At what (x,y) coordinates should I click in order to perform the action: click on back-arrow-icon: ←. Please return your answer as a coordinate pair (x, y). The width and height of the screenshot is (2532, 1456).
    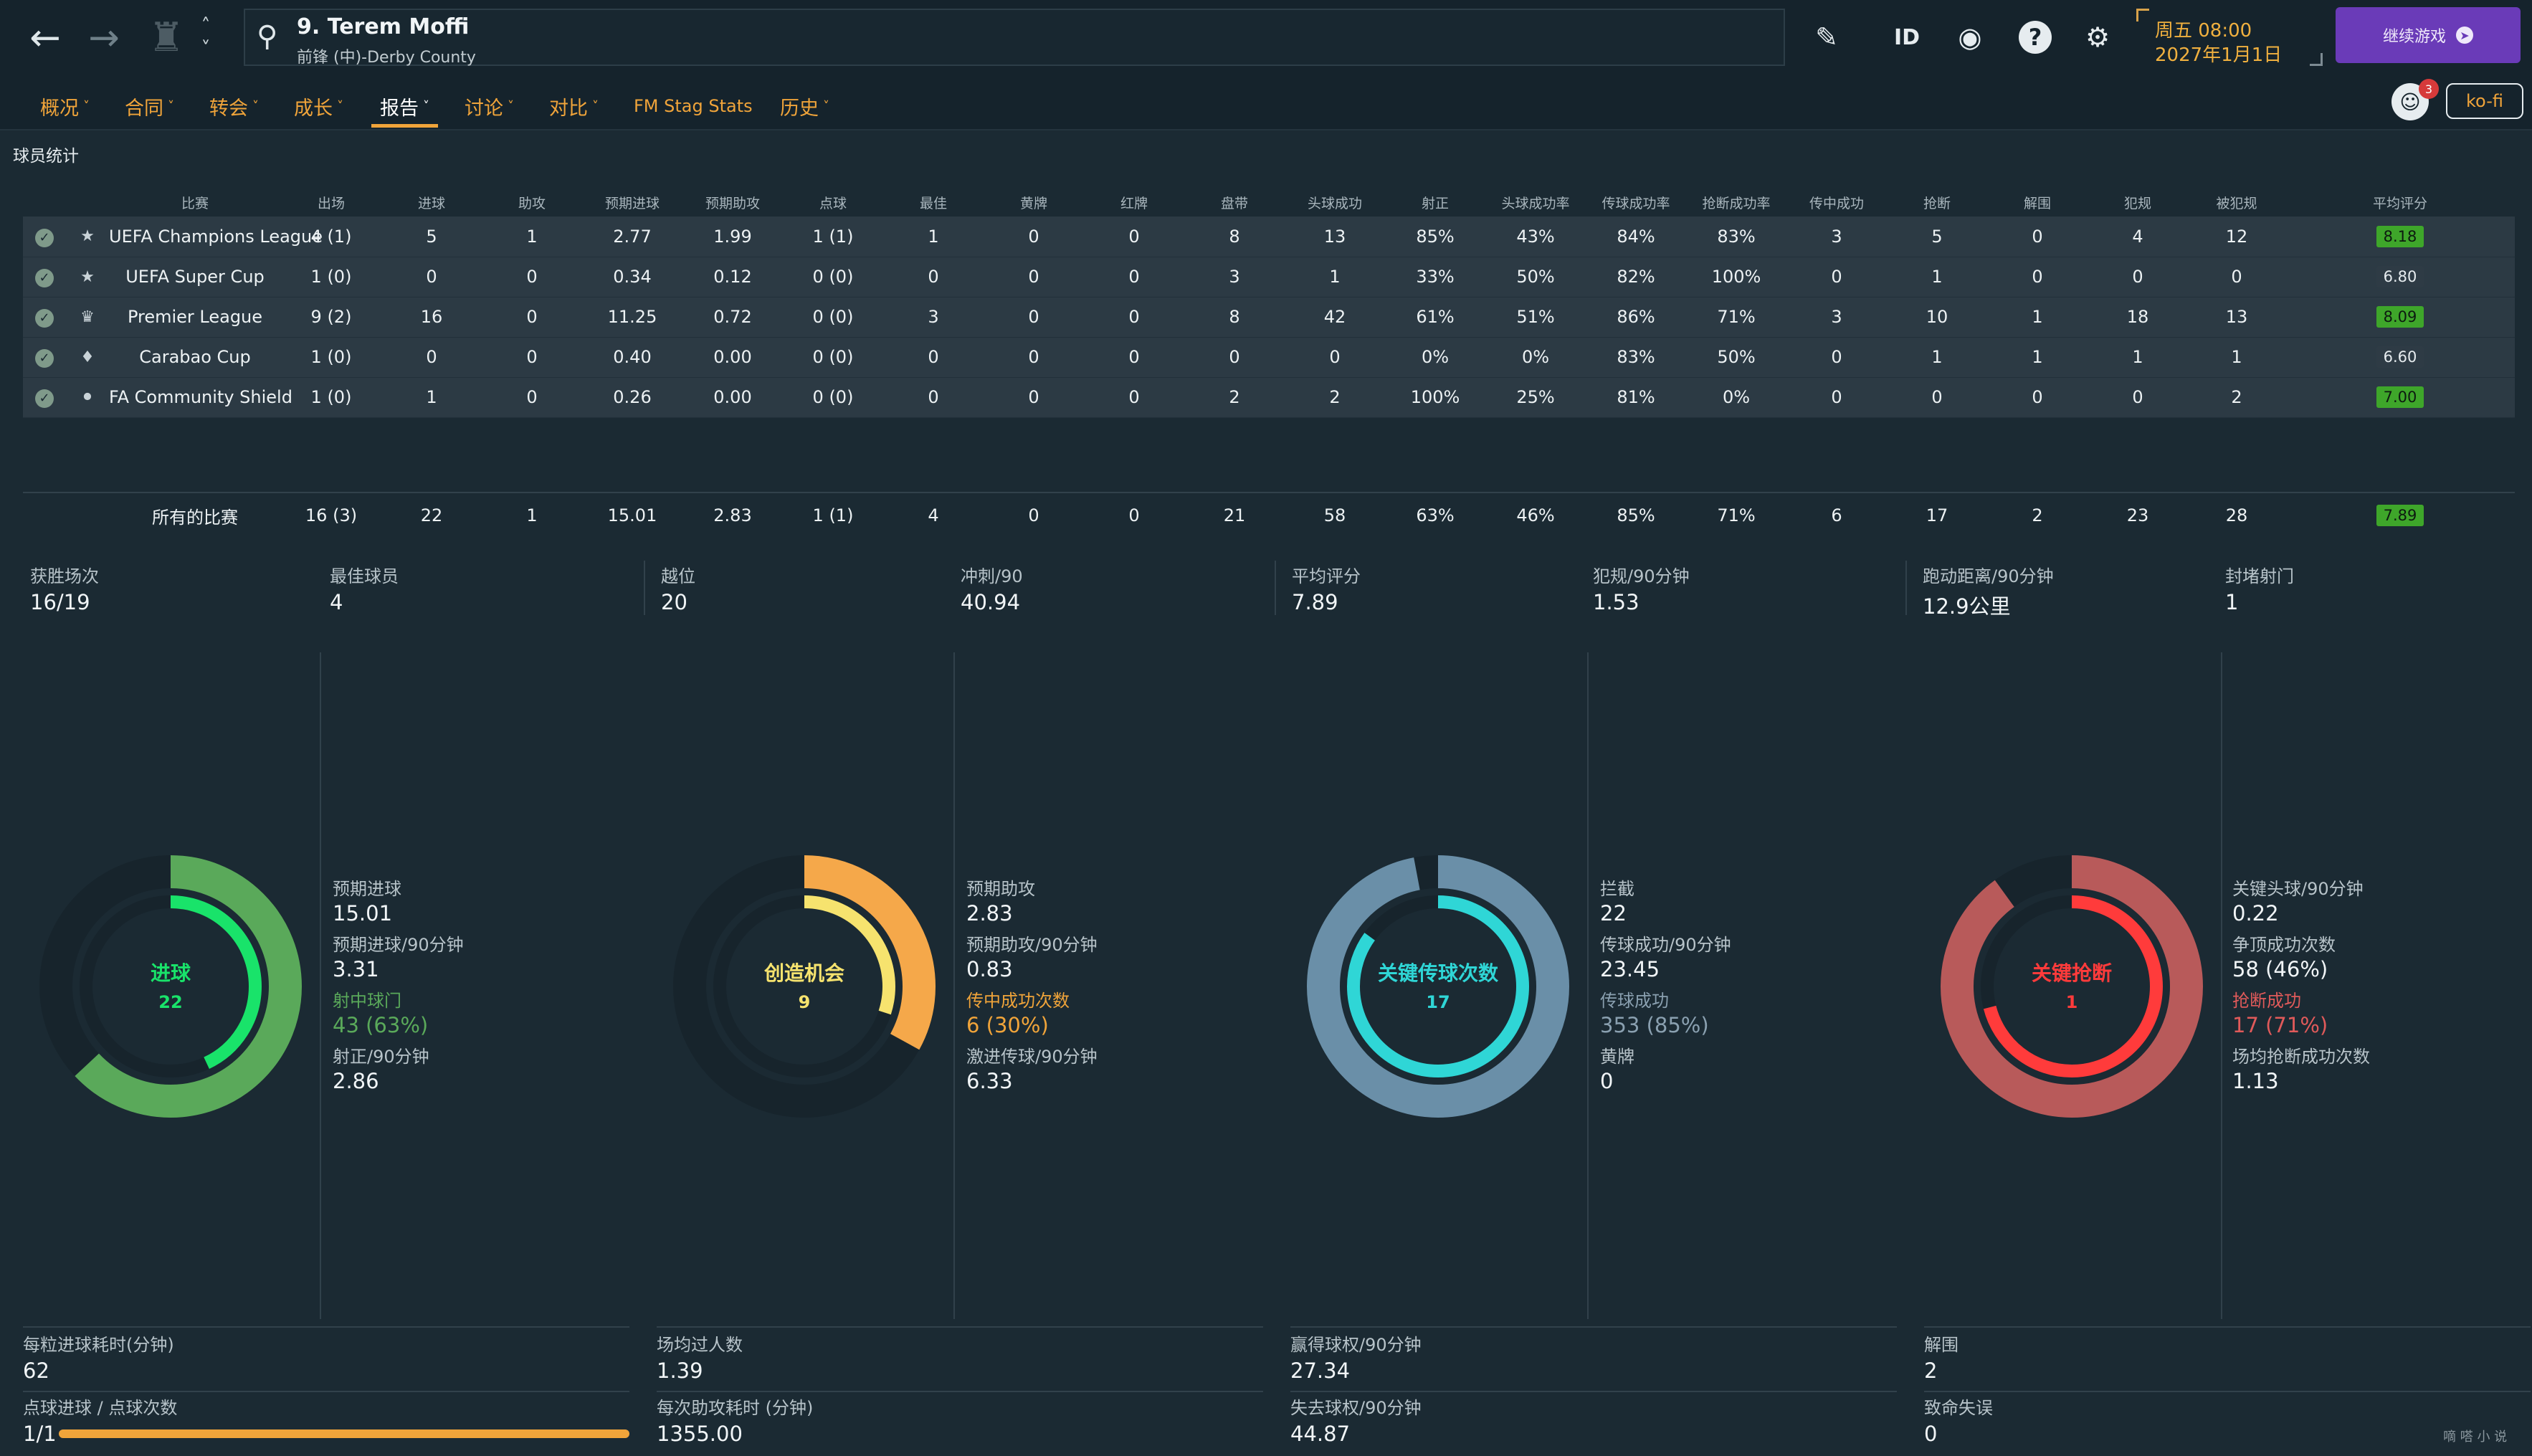
    Looking at the image, I should click on (45, 38).